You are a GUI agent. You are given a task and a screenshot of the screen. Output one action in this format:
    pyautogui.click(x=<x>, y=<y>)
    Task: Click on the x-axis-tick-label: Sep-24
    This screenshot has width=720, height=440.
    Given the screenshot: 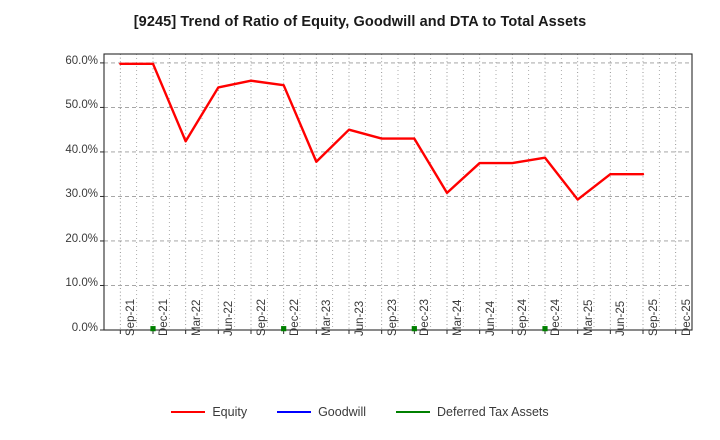 What is the action you would take?
    pyautogui.click(x=523, y=317)
    